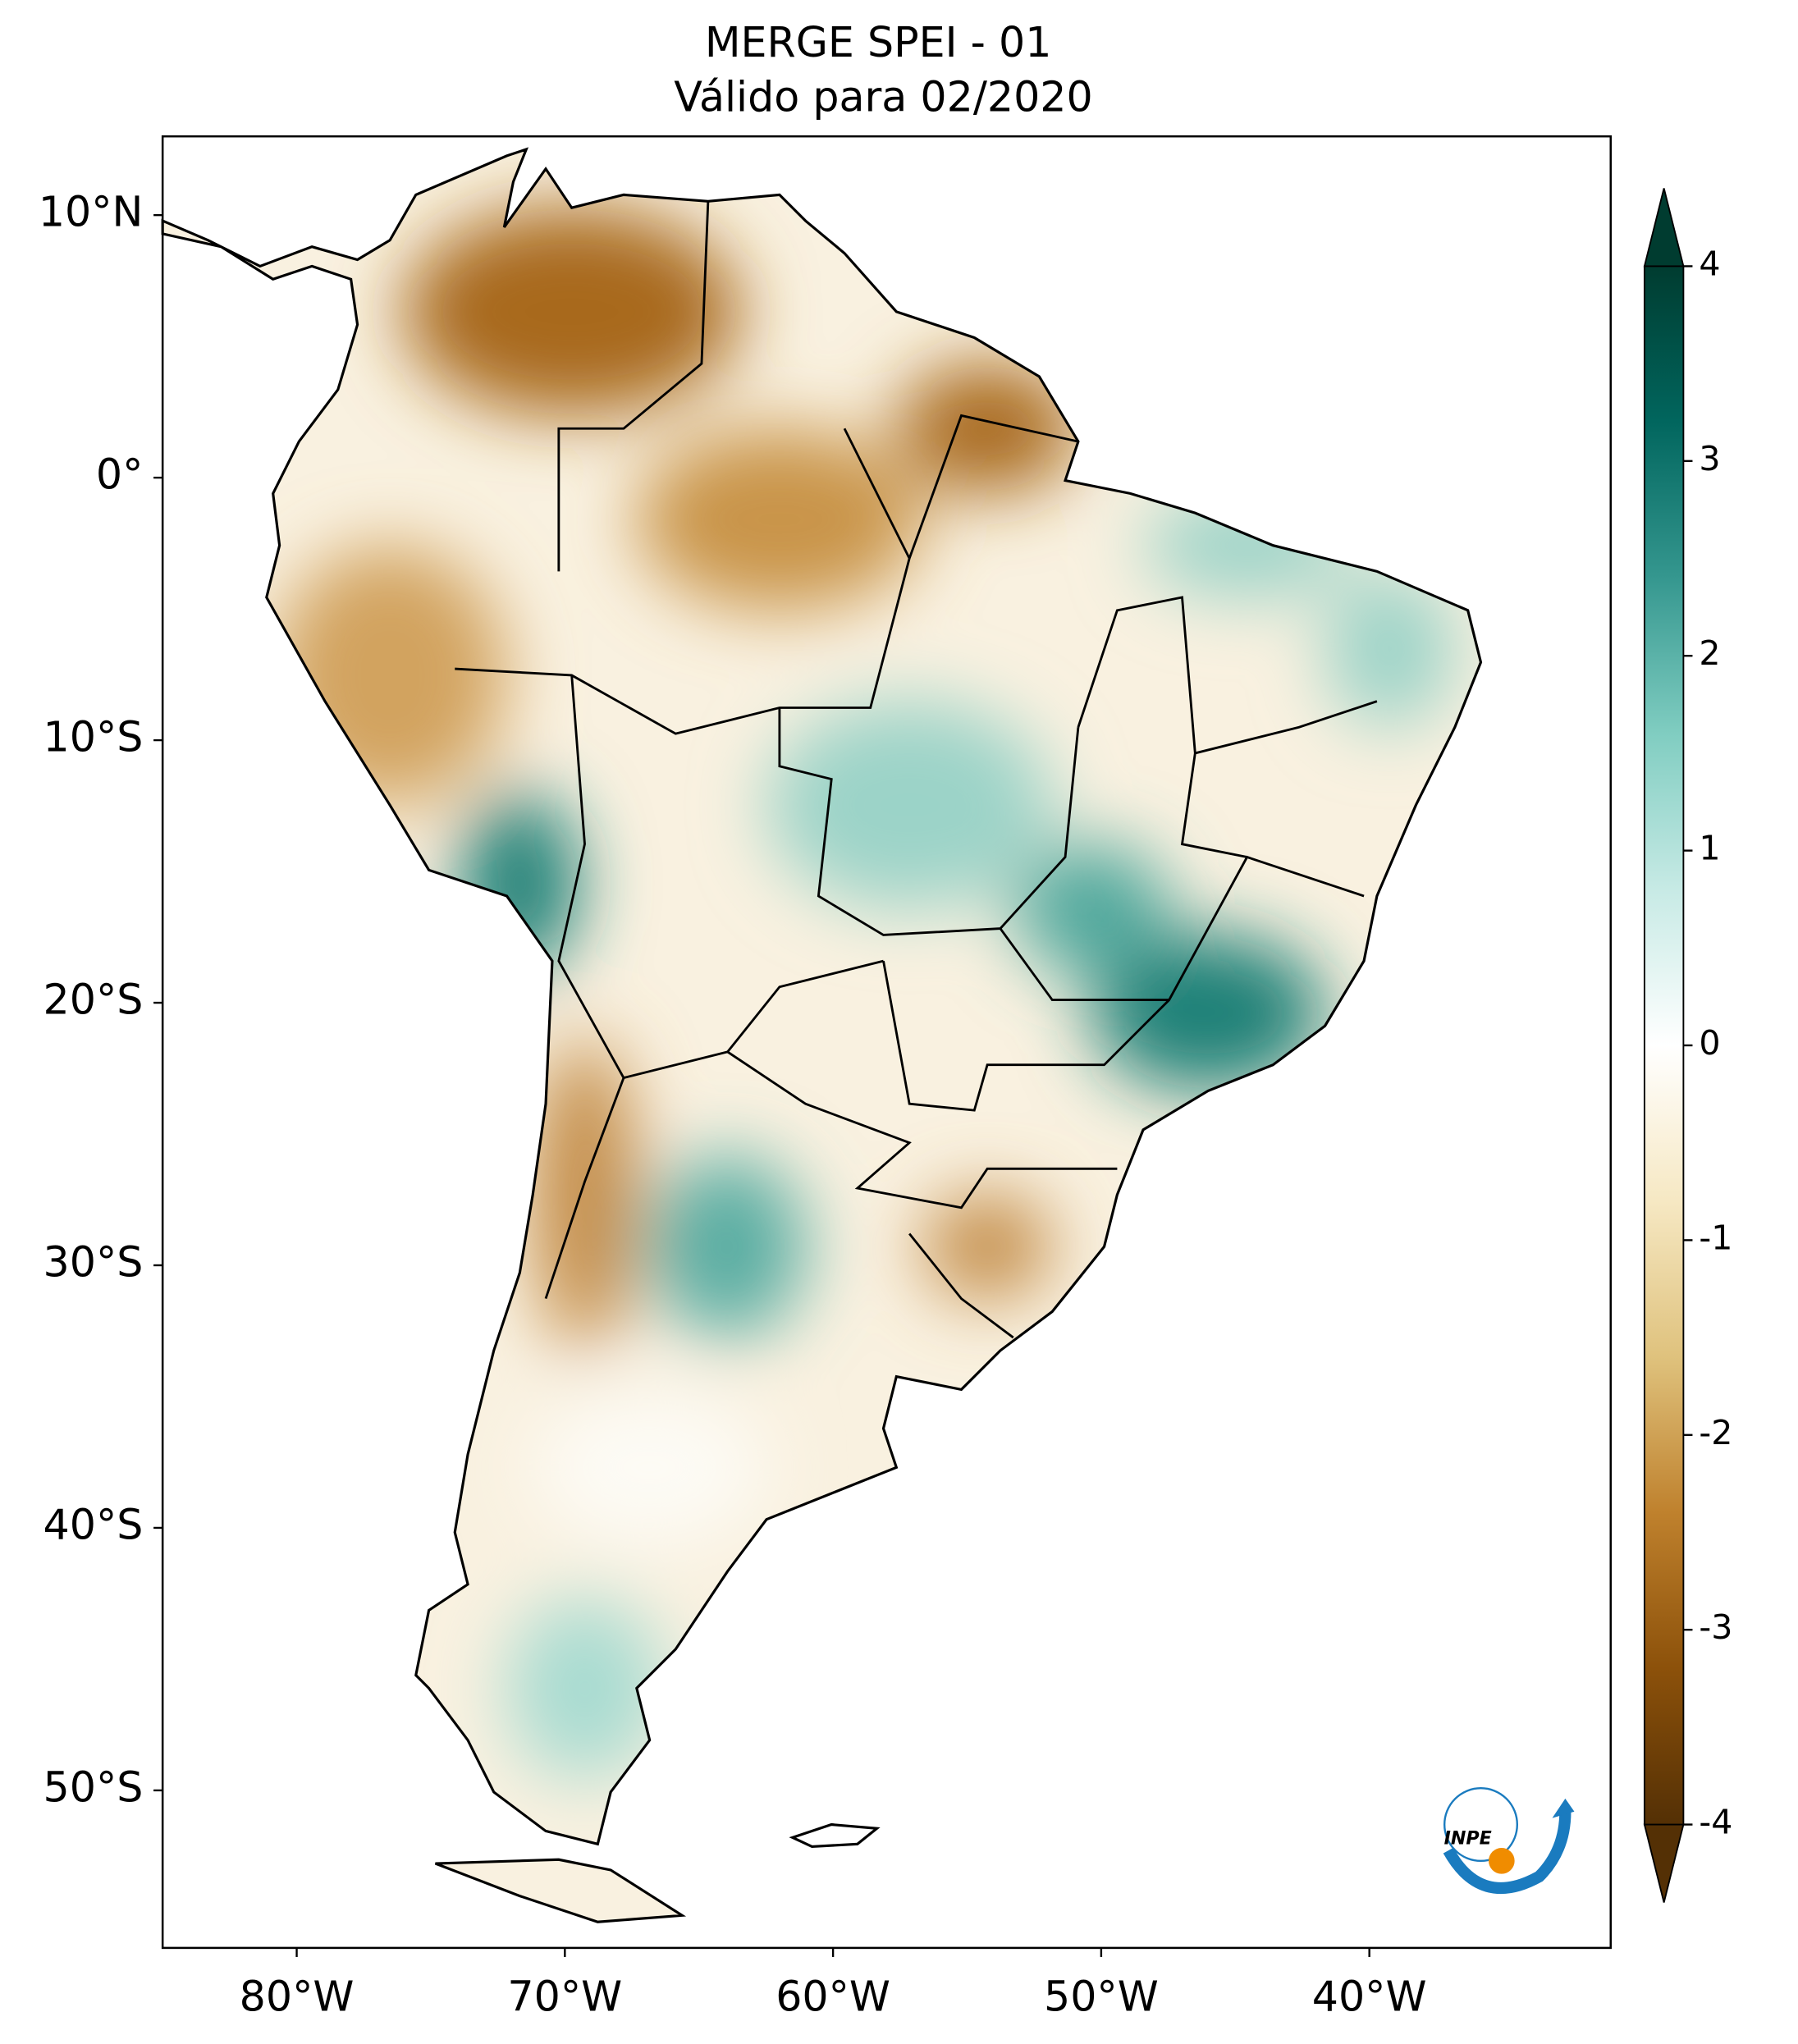 This screenshot has height=2044, width=1798. I want to click on y-tick-label: 30°S, so click(93, 1261).